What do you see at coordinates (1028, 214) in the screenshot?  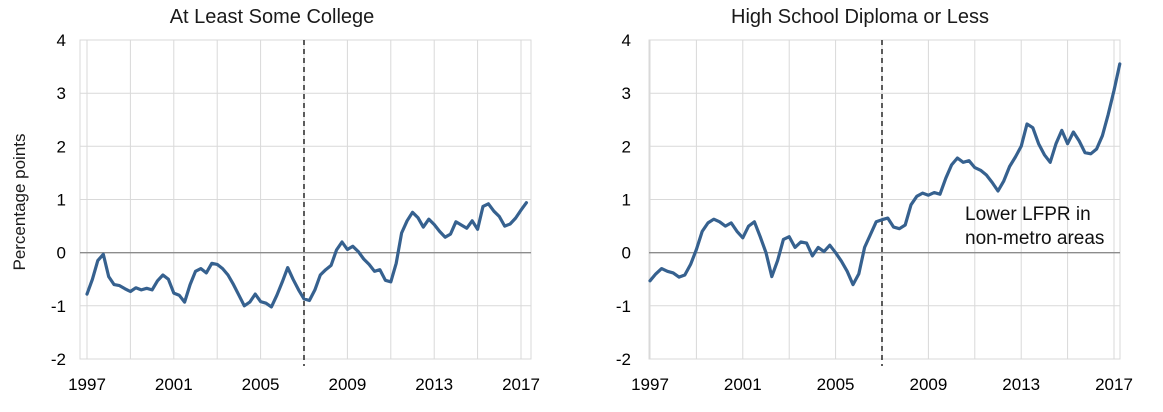 I see `annotation-line-1: Lower LFPR in` at bounding box center [1028, 214].